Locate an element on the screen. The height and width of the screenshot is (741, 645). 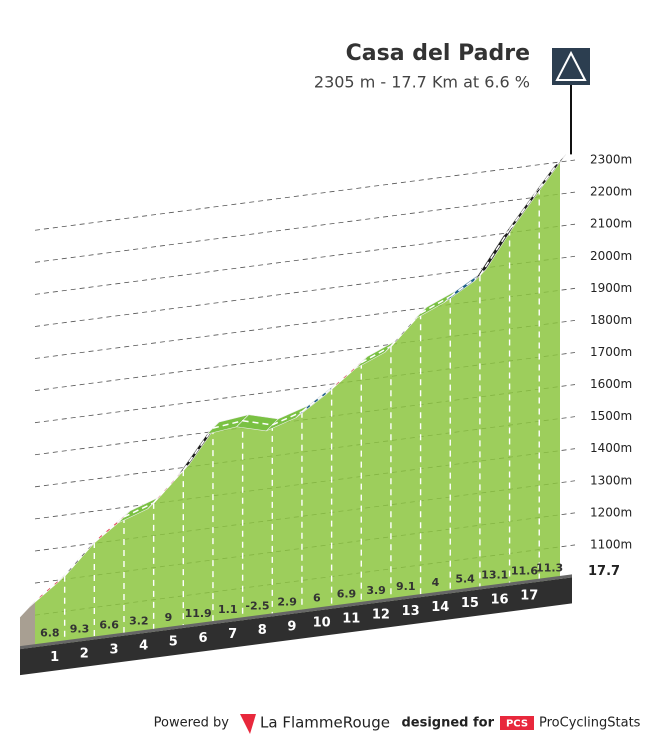
badge-label: 1 is located at coordinates (570, 71).